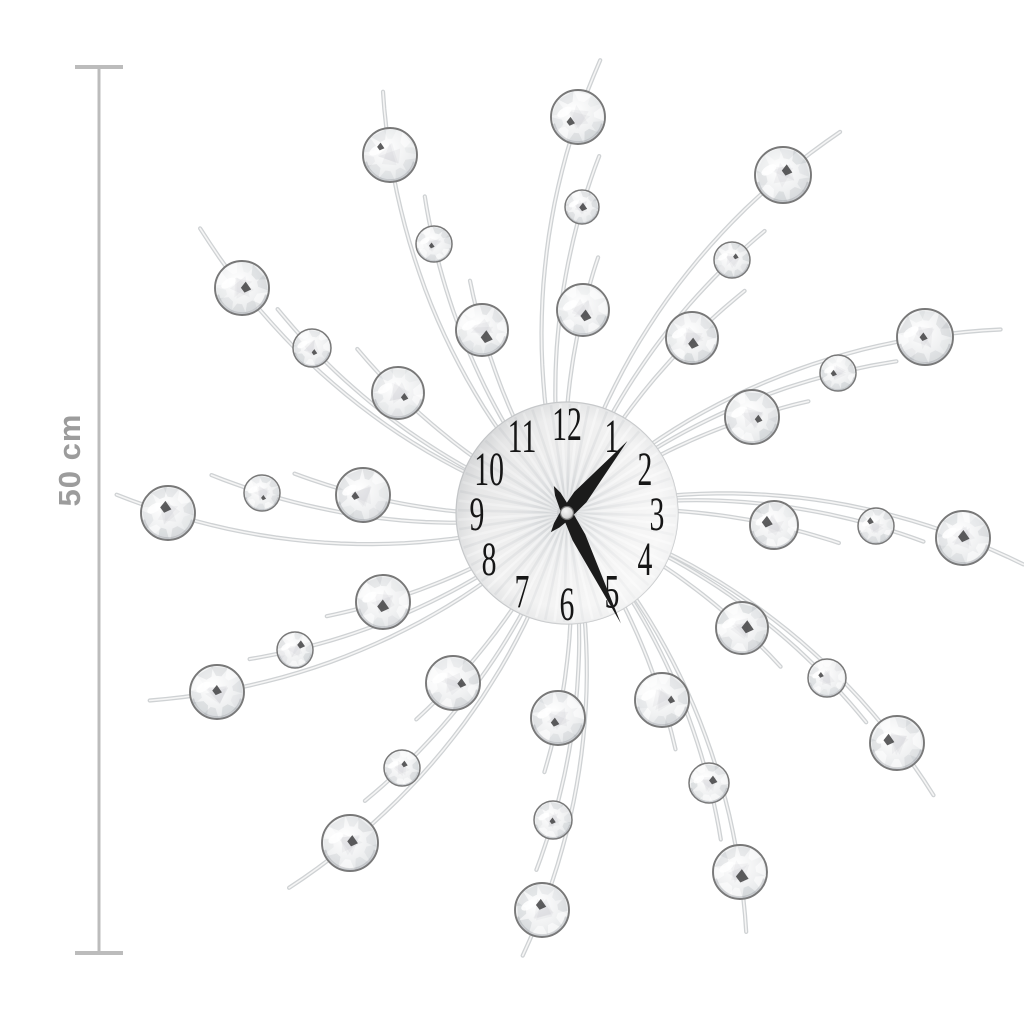 The width and height of the screenshot is (1024, 1024). Describe the element at coordinates (644, 559) in the screenshot. I see `clock-numeral: 4` at that location.